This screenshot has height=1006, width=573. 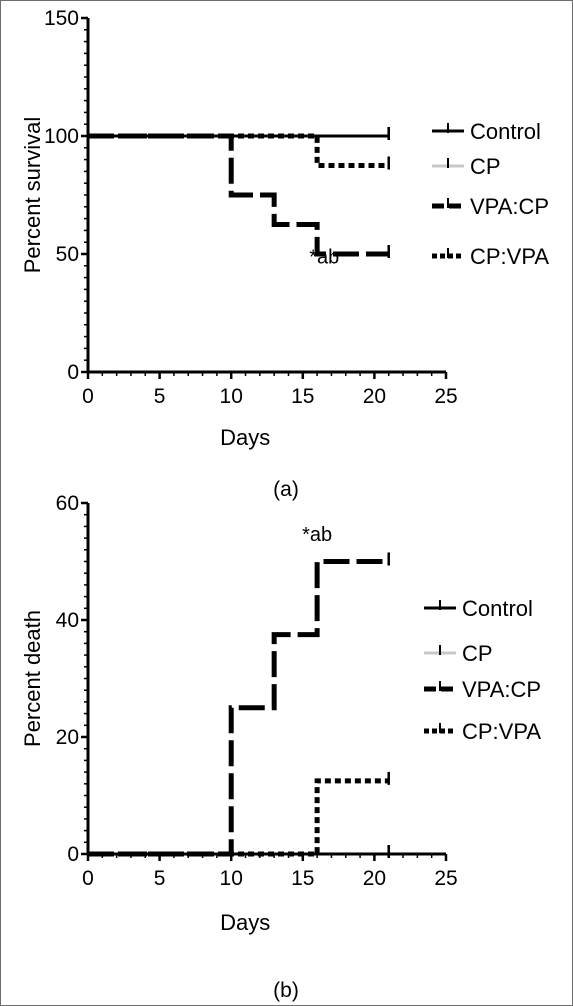 I want to click on y-tick-label: 150, so click(x=61, y=18).